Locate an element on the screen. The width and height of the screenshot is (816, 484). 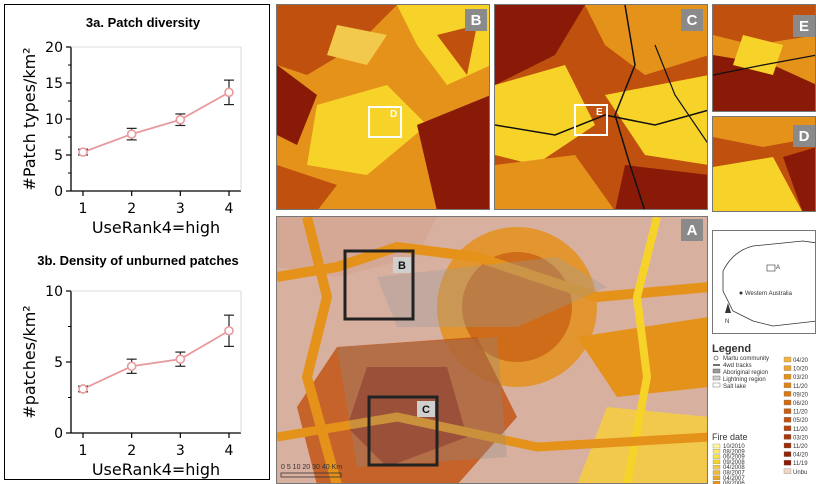
svg-text: N is located at coordinates (727, 322).